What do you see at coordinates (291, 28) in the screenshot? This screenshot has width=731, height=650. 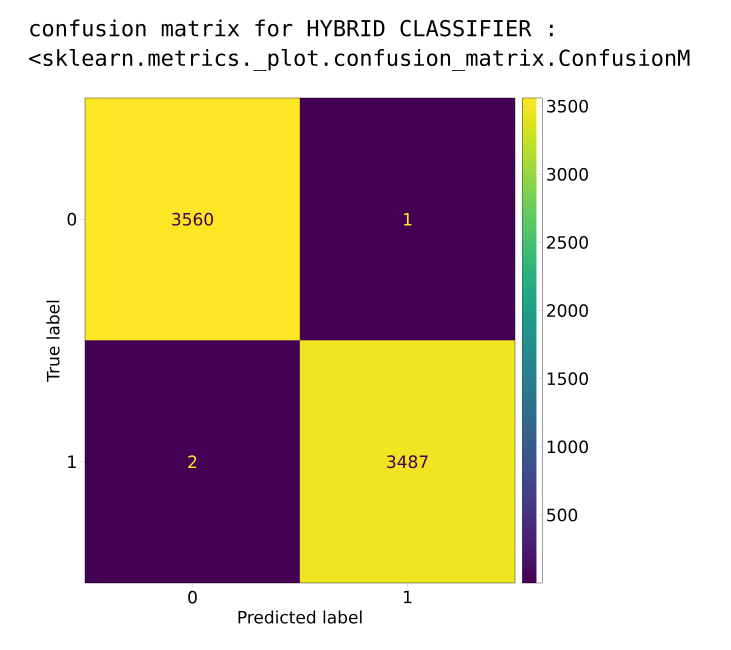 I see `chart-title: confusion matrix for HYBRID CLASSIFIER :` at bounding box center [291, 28].